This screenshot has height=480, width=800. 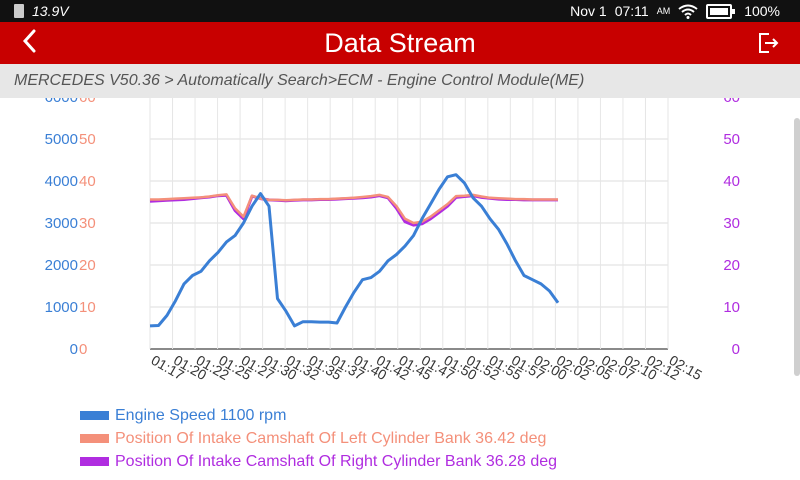 I want to click on chevron-left-icon, so click(x=29, y=41).